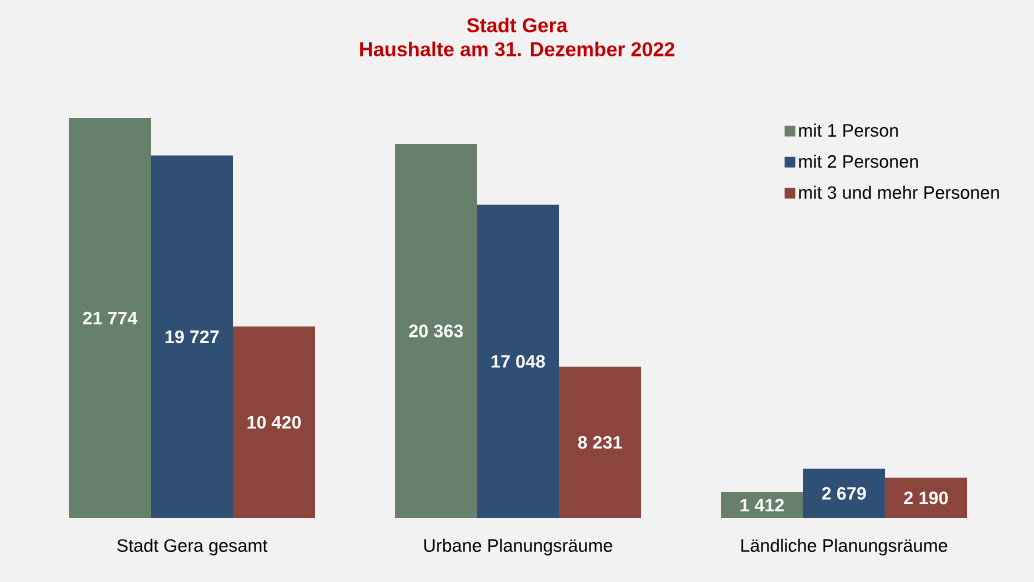 This screenshot has width=1034, height=582. I want to click on data-label: 21 774, so click(110, 318).